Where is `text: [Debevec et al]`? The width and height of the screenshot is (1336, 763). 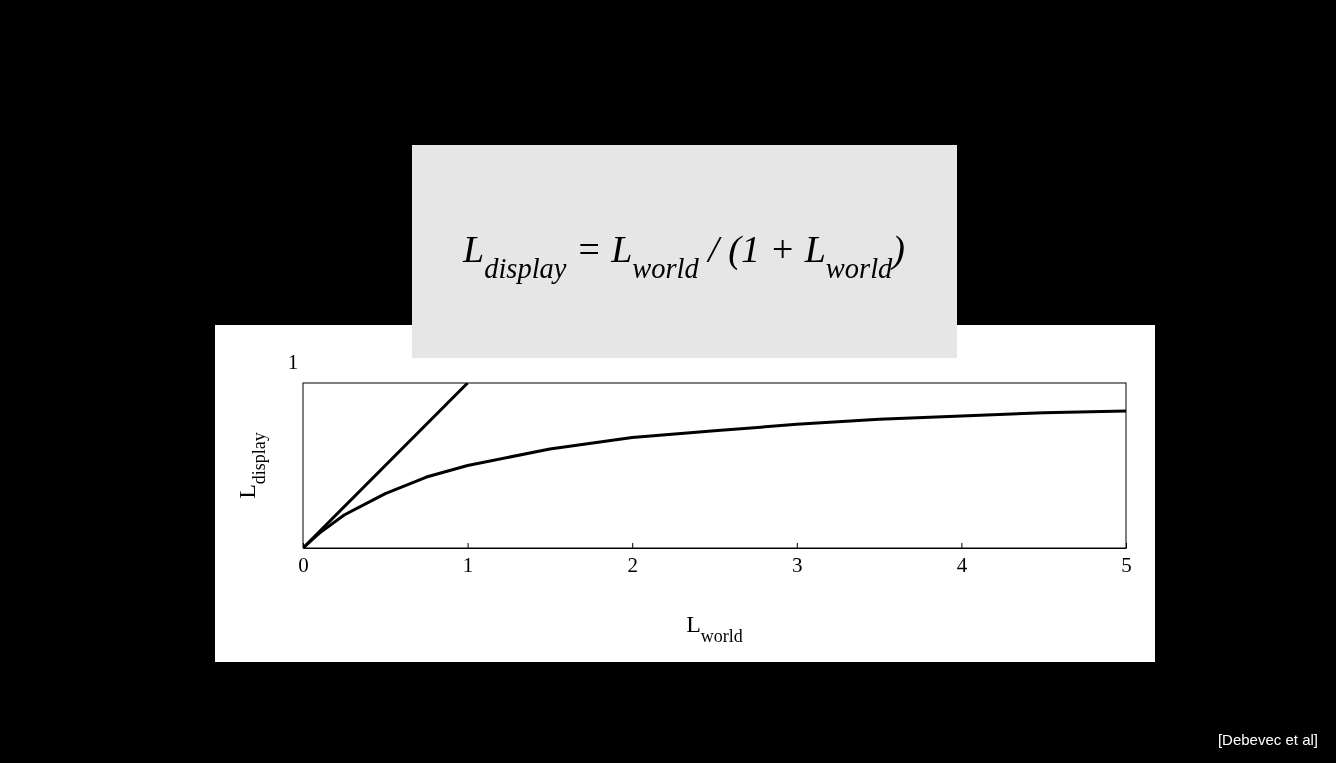
text: [Debevec et al] is located at coordinates (1267, 739).